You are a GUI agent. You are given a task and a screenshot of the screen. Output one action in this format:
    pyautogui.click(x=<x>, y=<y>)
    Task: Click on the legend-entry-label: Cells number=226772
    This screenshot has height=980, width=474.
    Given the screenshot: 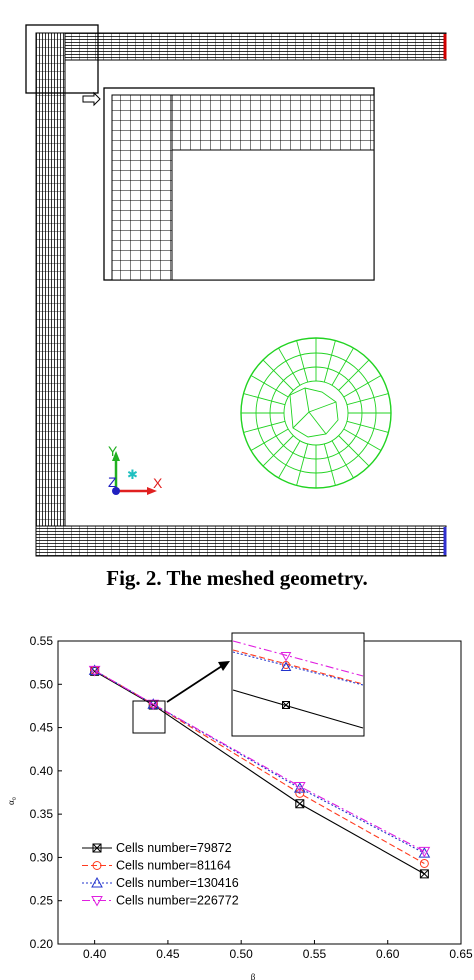 What is the action you would take?
    pyautogui.click(x=177, y=901)
    